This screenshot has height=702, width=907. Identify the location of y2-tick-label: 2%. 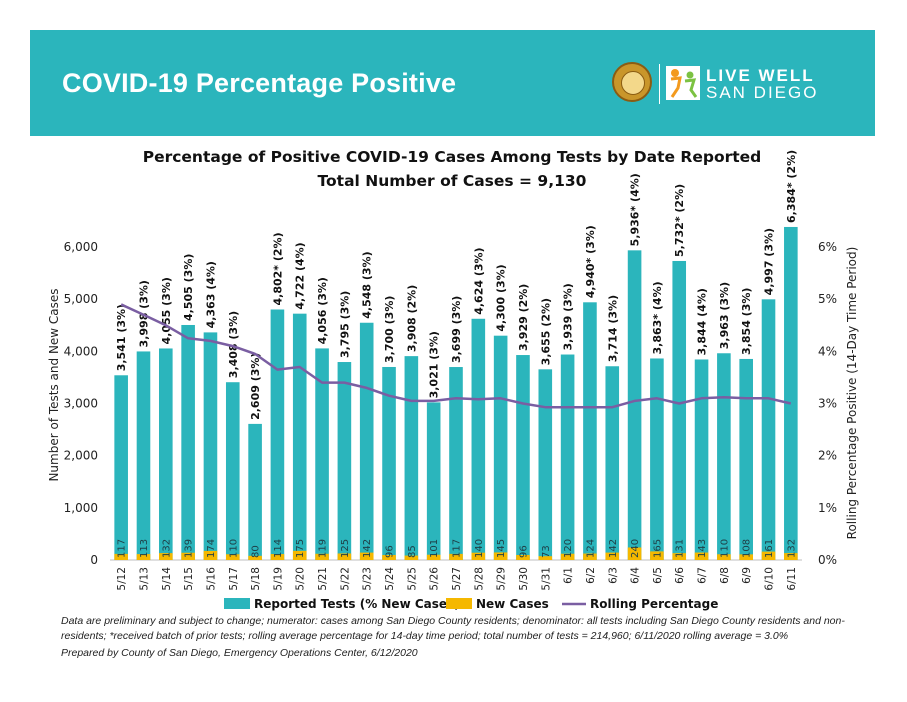
(827, 456).